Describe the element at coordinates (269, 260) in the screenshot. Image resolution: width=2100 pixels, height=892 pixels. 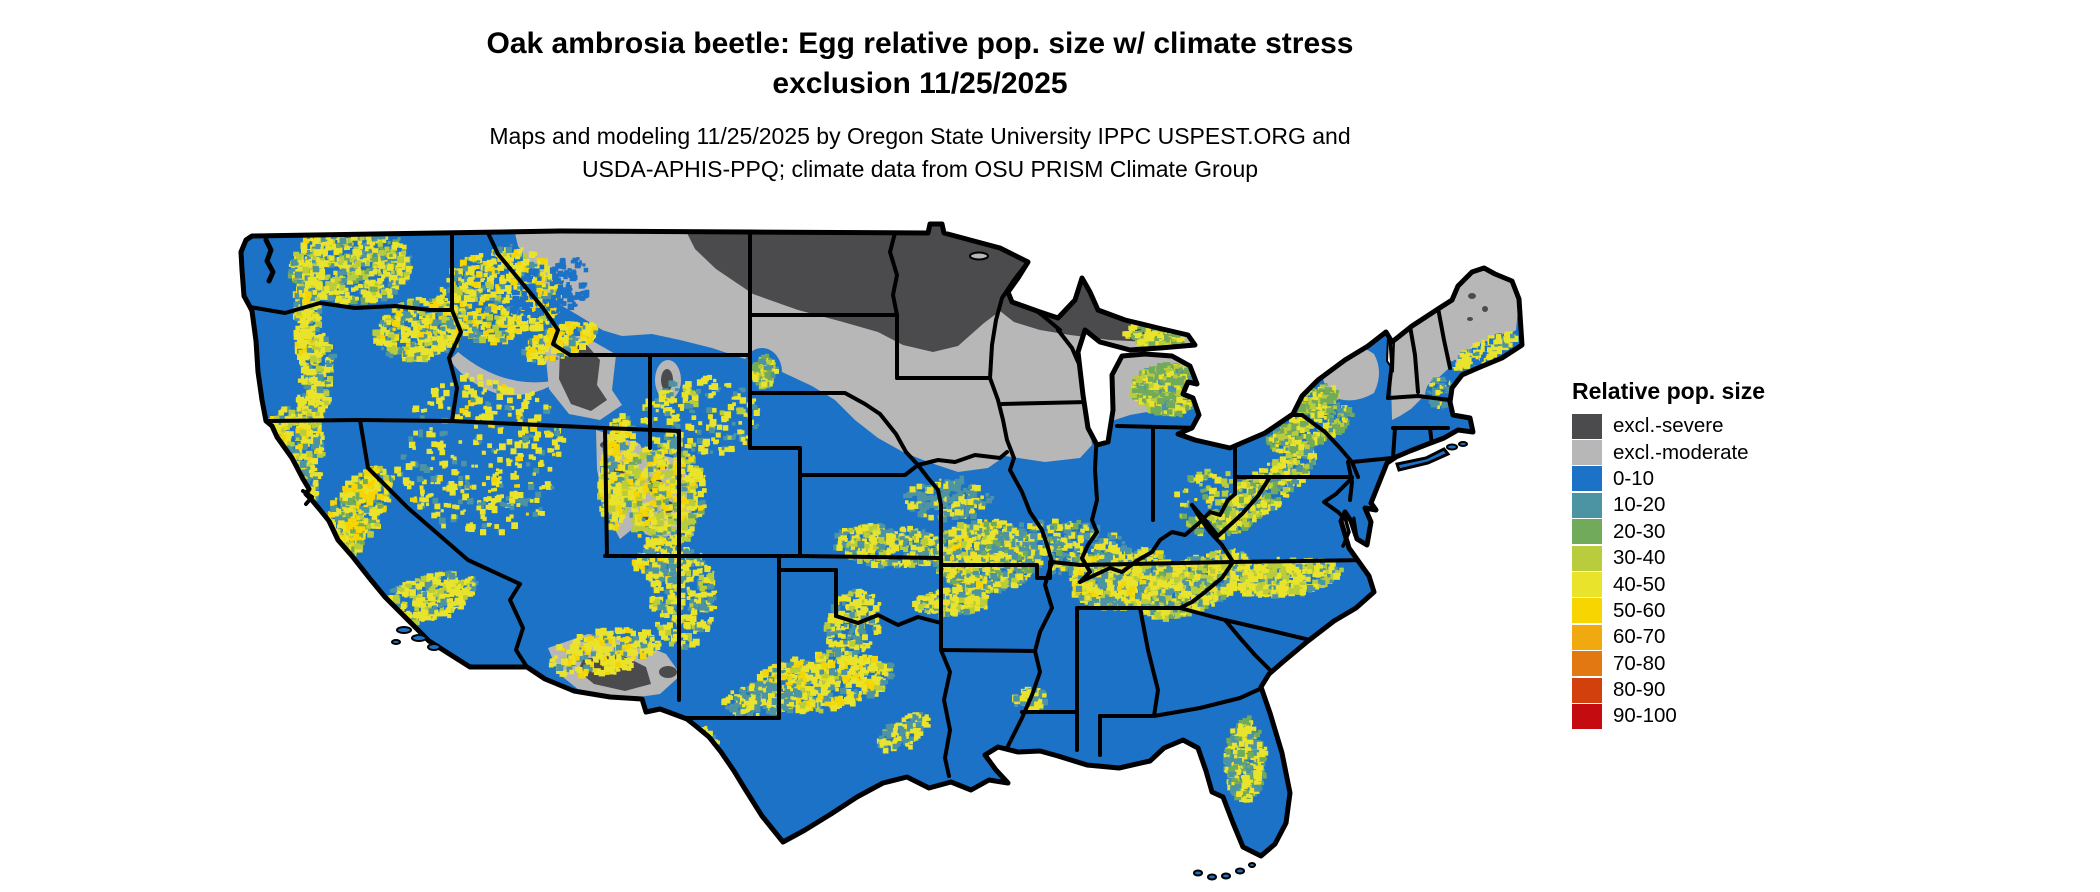
I see `water-line-puget-sound` at that location.